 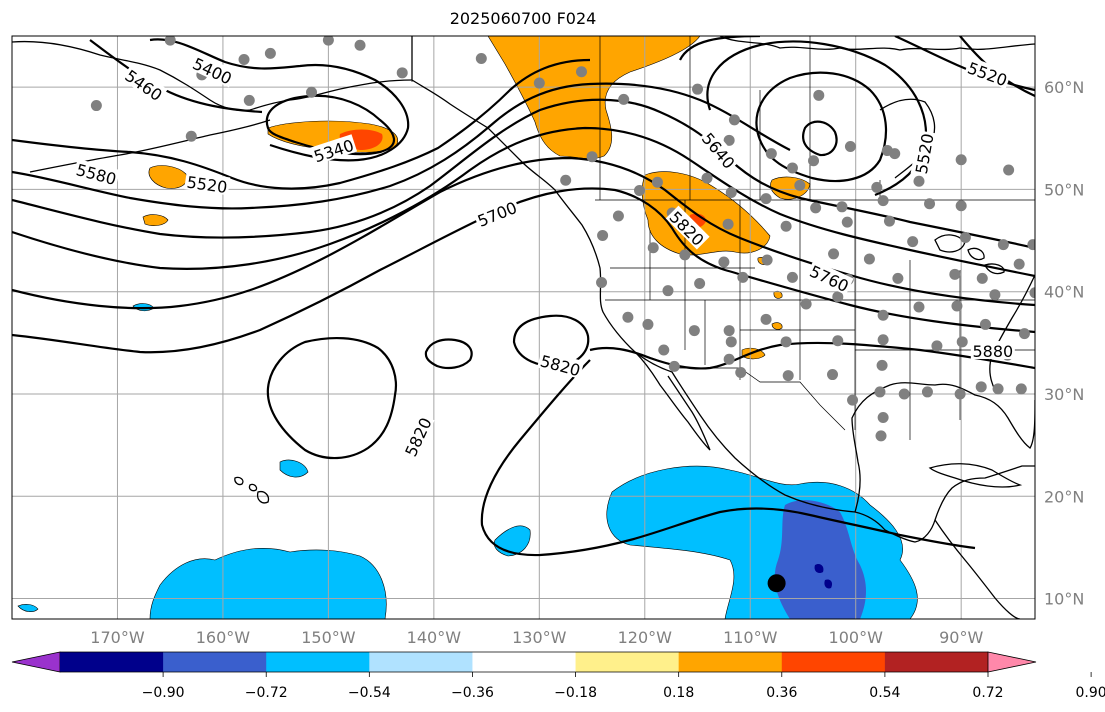 What do you see at coordinates (678, 693) in the screenshot?
I see `colorbar-tick-label: 0.18` at bounding box center [678, 693].